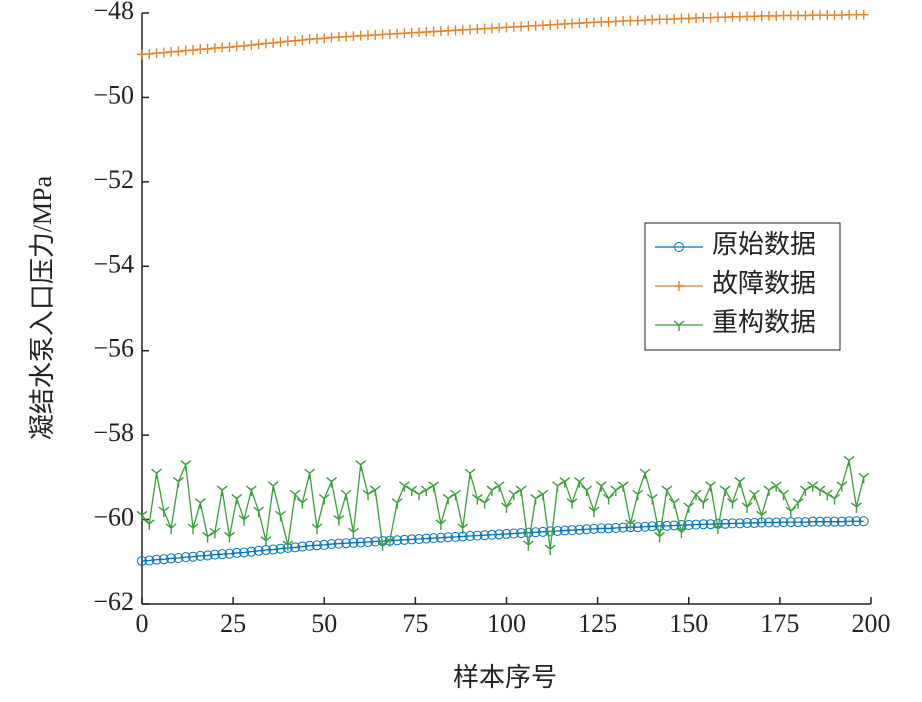 This screenshot has height=702, width=922. Describe the element at coordinates (113, 263) in the screenshot. I see `y-tick-label: −54` at that location.